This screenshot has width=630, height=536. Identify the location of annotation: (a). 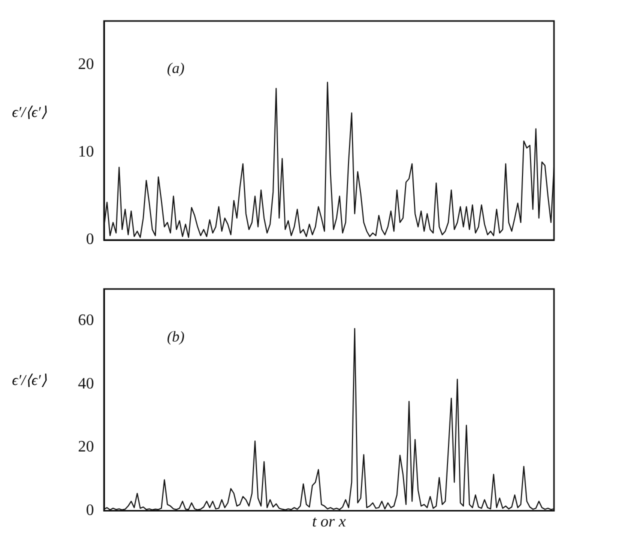
(175, 69).